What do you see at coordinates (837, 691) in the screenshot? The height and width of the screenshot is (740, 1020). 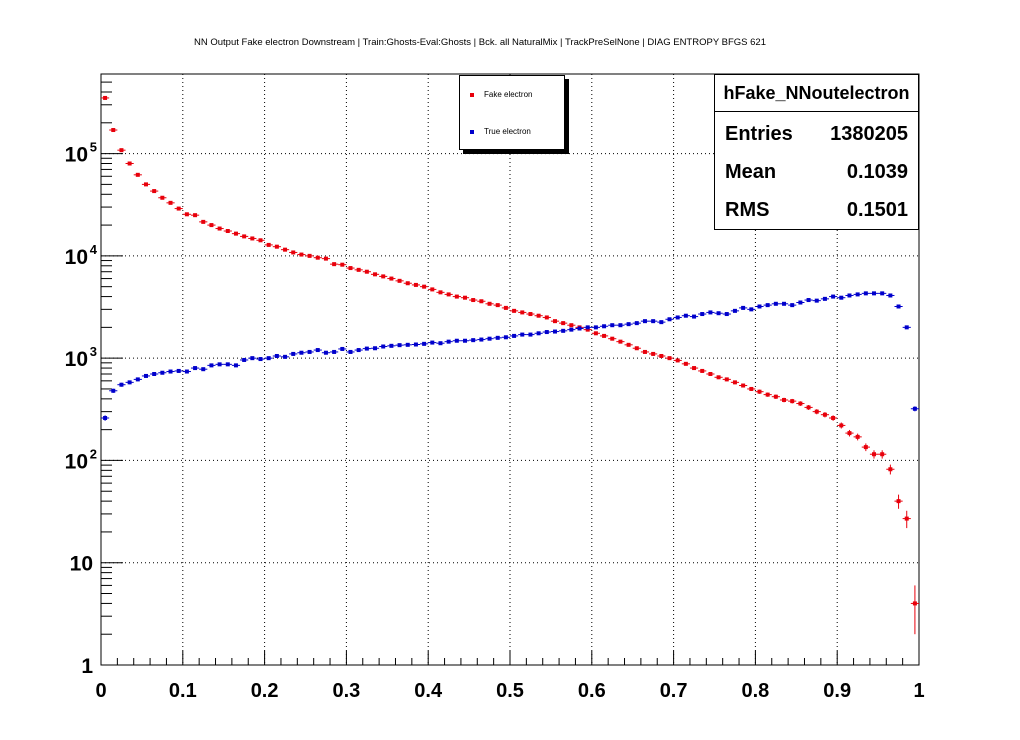 I see `x-tick-label: 0.9` at bounding box center [837, 691].